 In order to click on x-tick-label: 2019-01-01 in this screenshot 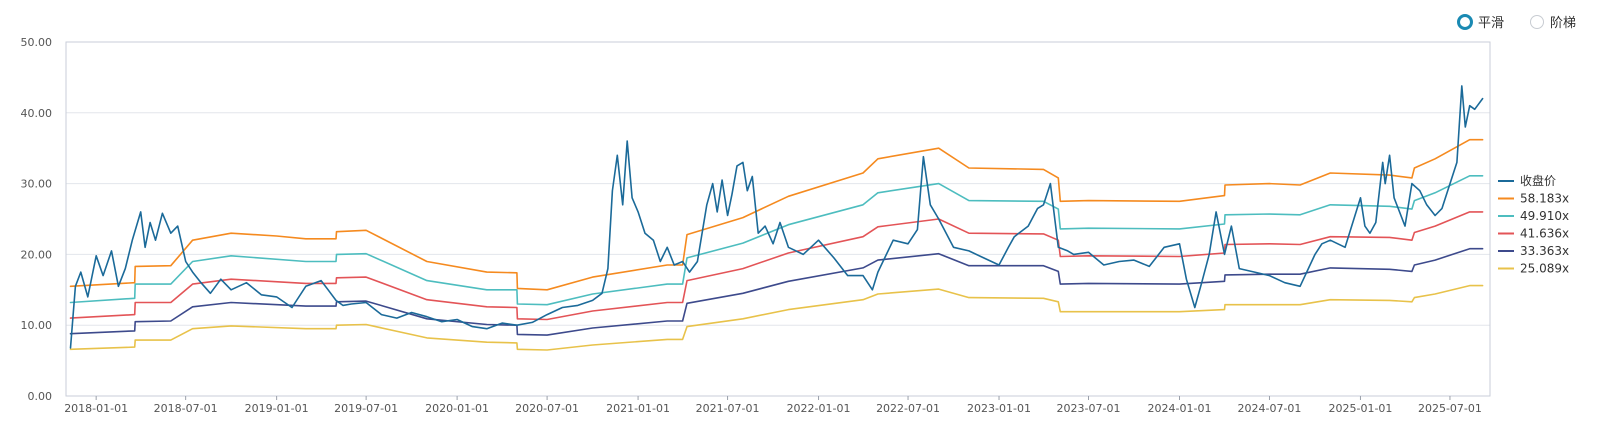, I will do `click(277, 408)`.